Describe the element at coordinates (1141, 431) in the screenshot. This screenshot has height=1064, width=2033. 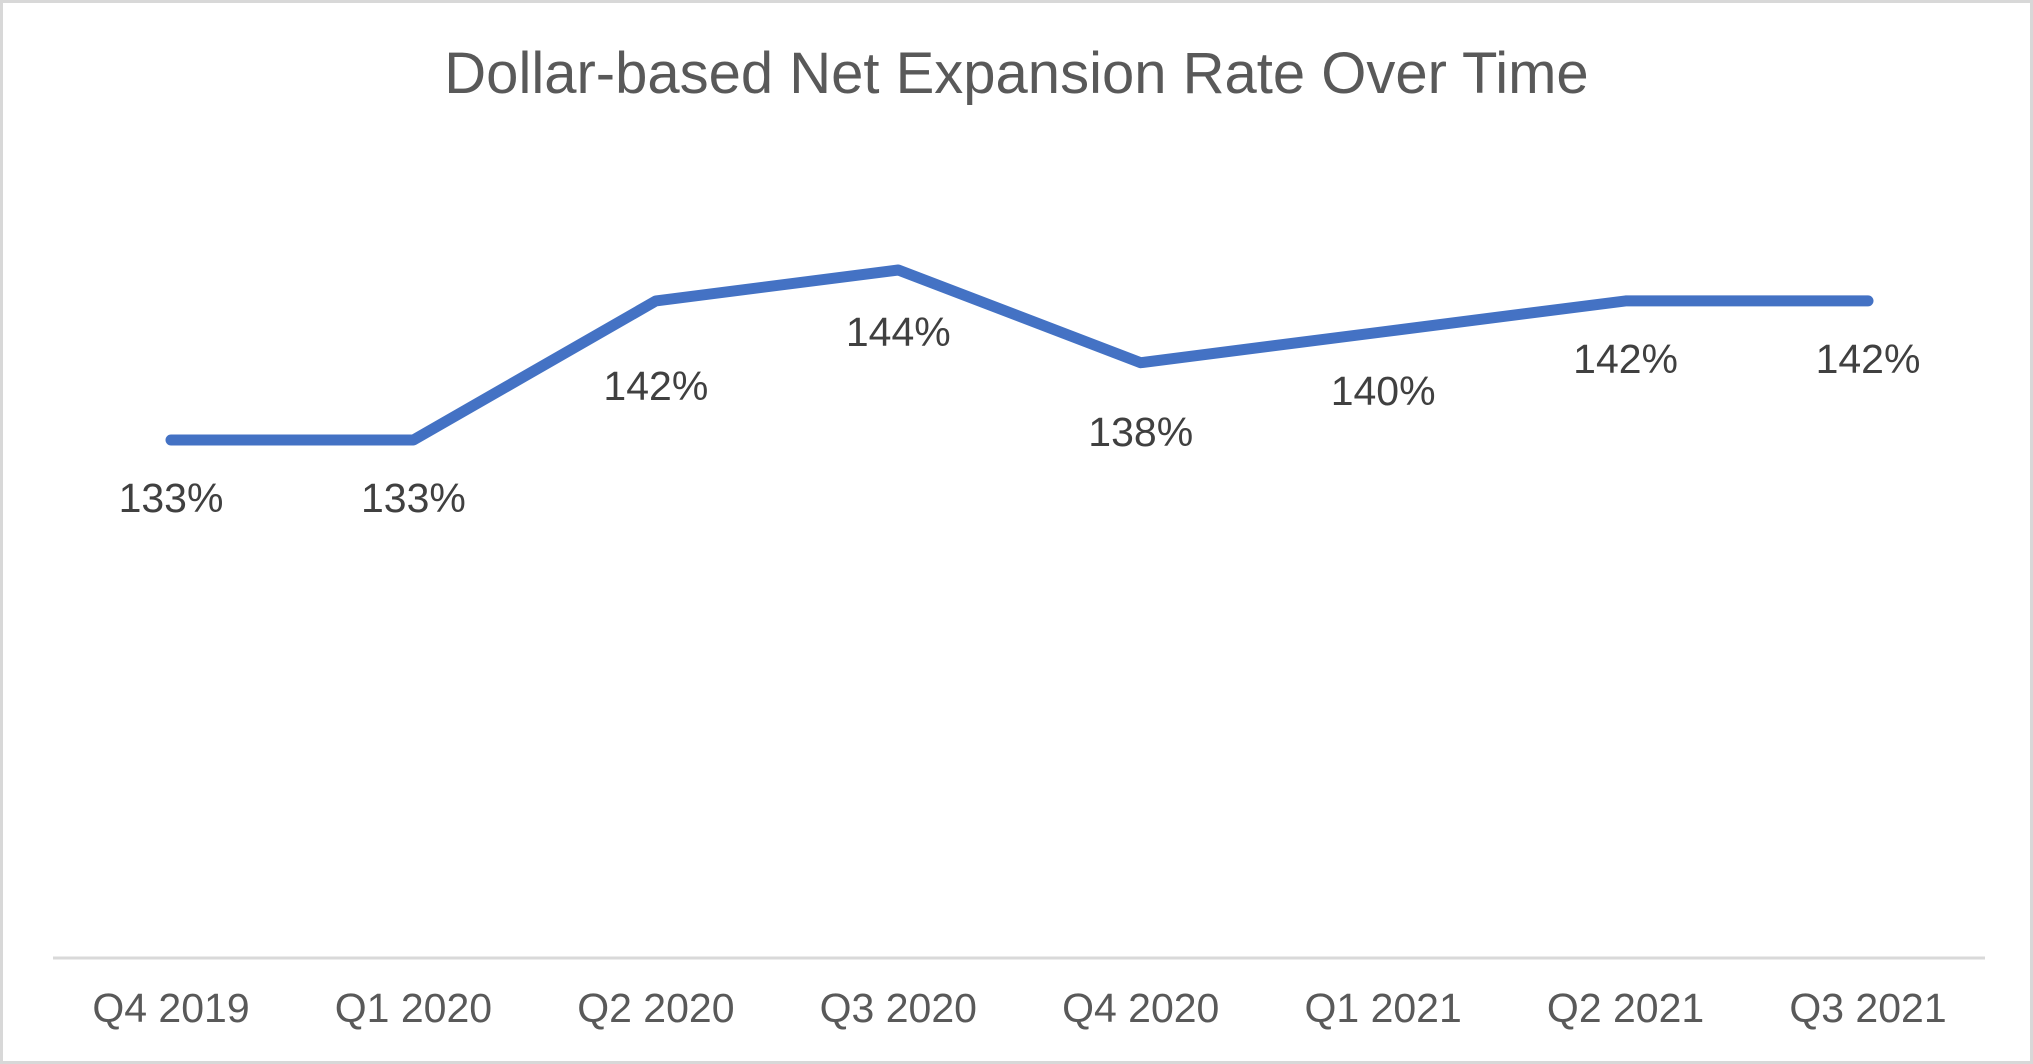
I see `data-label: 138%` at that location.